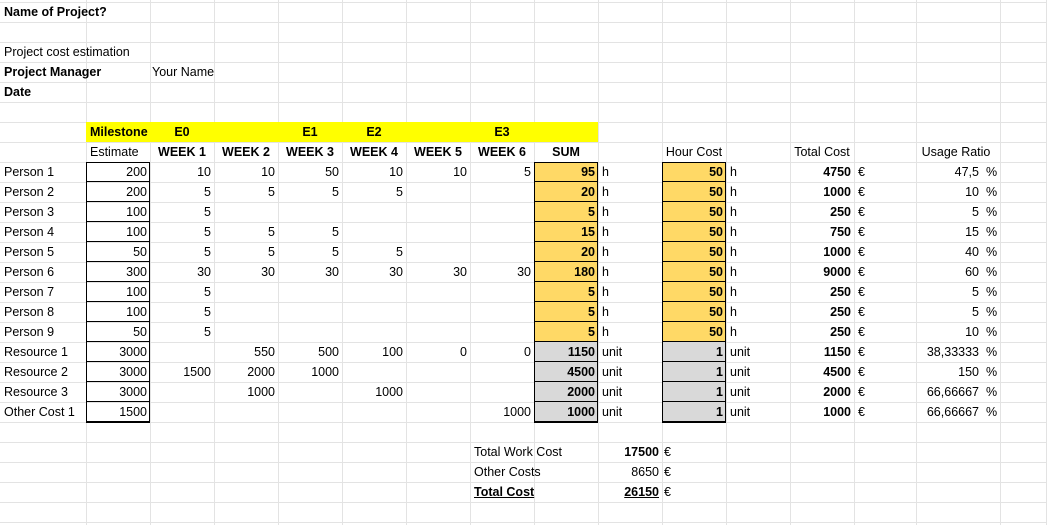 This screenshot has height=525, width=1047. I want to click on estimate-cell: 100, so click(118, 312).